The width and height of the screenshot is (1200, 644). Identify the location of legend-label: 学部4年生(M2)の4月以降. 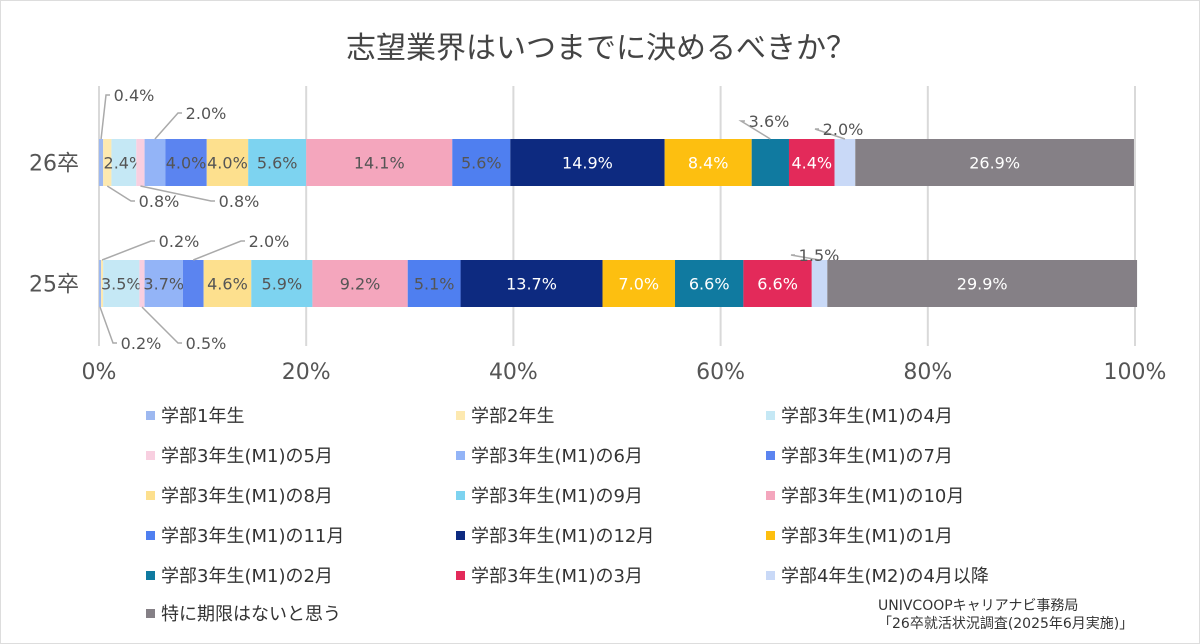
(885, 576).